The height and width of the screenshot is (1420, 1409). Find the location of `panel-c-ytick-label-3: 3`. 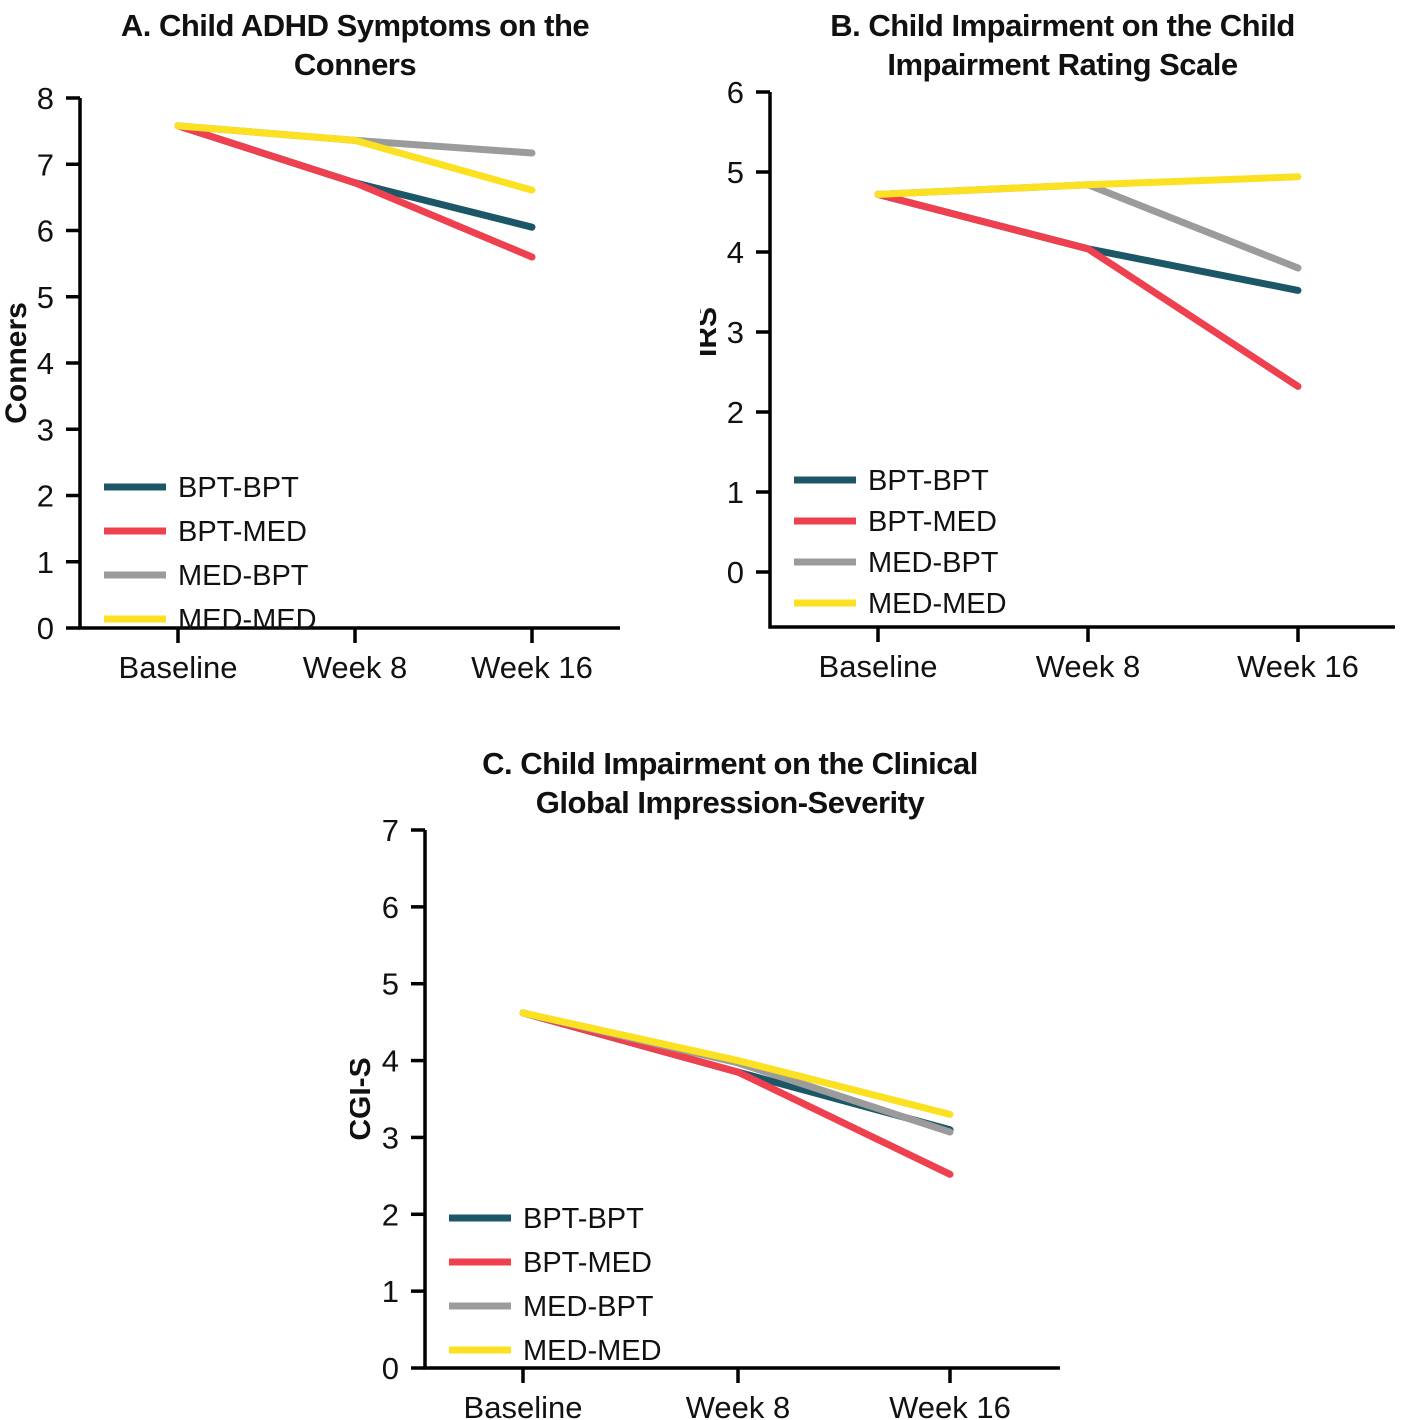

panel-c-ytick-label-3: 3 is located at coordinates (390, 1137).